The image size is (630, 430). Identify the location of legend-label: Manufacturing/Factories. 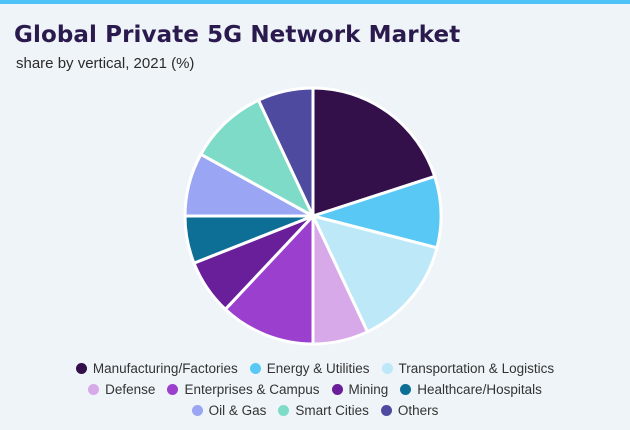
(165, 368).